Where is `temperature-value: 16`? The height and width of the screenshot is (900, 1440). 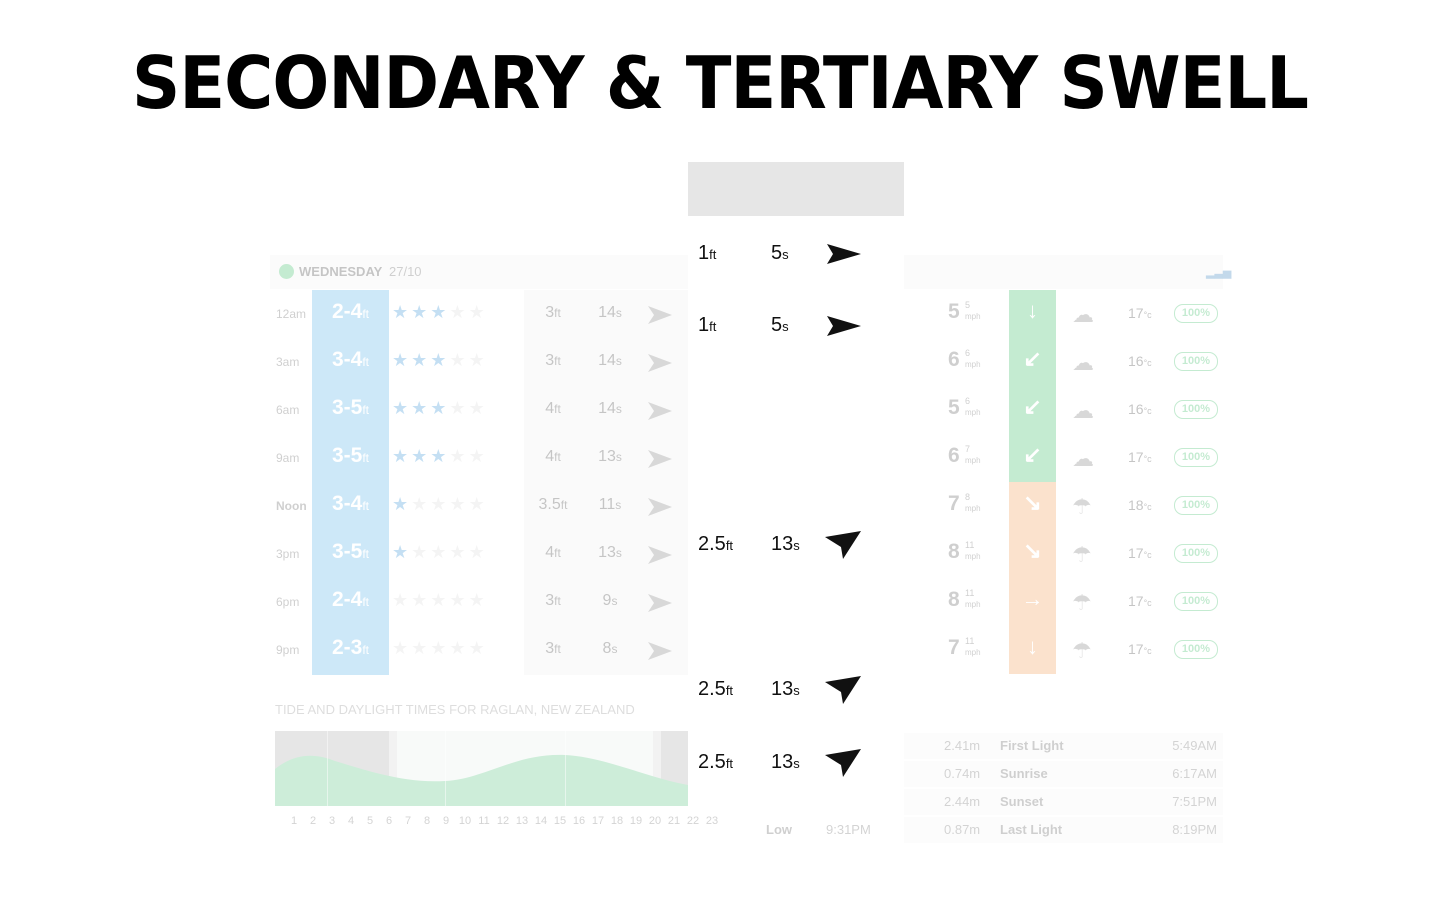
temperature-value: 16 is located at coordinates (1136, 361).